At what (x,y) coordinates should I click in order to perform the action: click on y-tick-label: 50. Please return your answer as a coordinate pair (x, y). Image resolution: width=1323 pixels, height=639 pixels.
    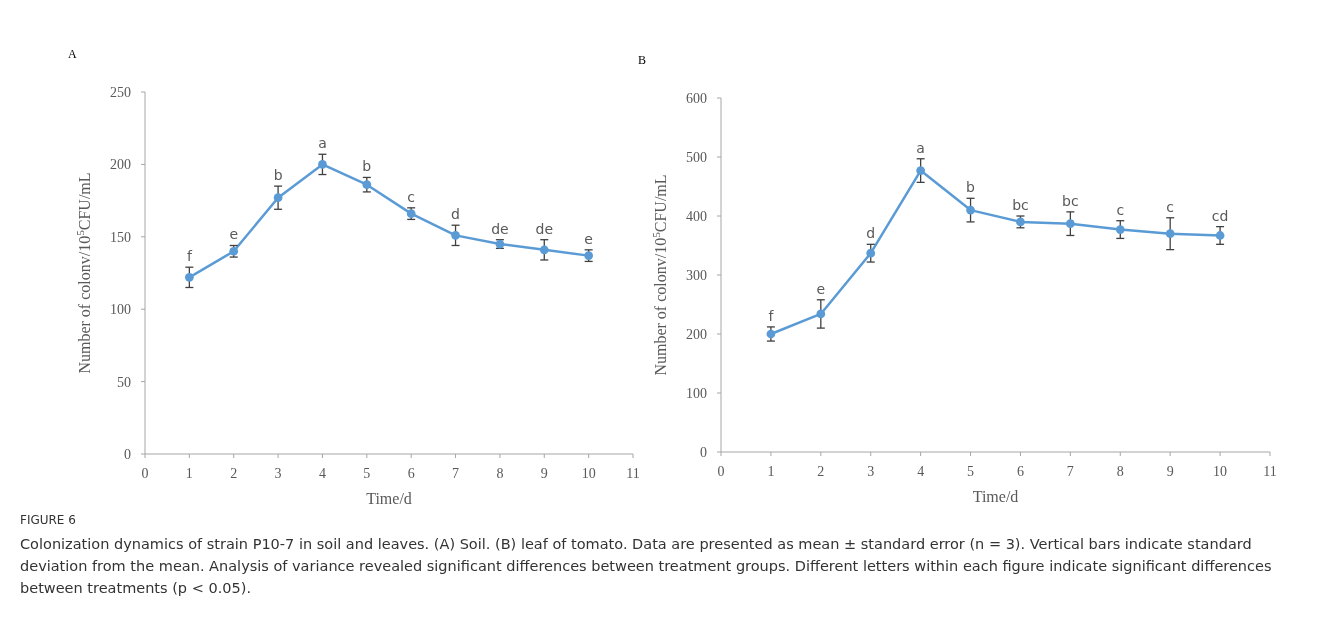
    Looking at the image, I should click on (124, 382).